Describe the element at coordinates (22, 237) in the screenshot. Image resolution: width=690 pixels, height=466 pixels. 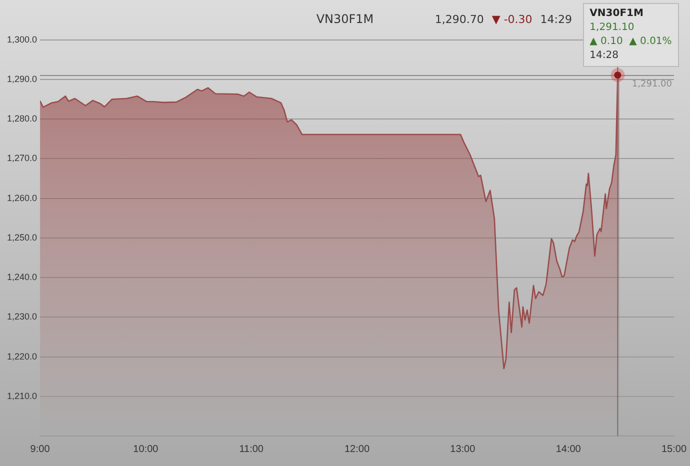
I see `y-tick-label: 1,250.0` at that location.